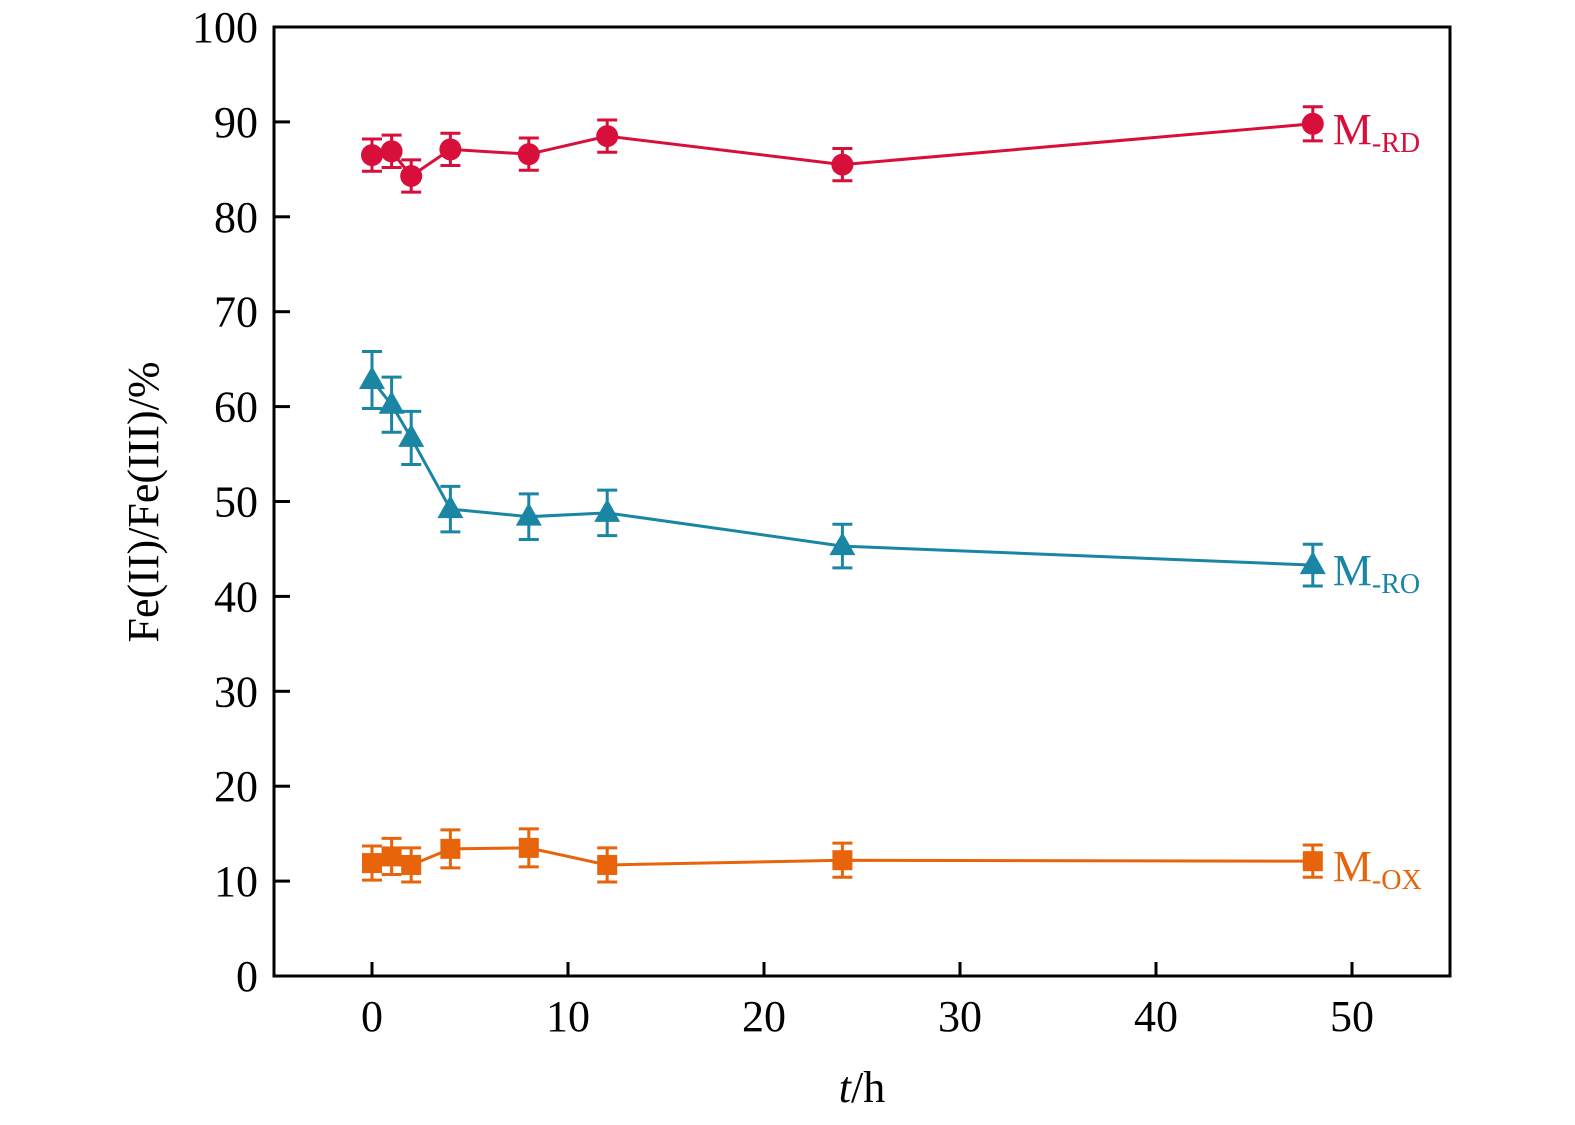 This screenshot has width=1575, height=1125. Describe the element at coordinates (247, 976) in the screenshot. I see `y-tick-label: 0` at that location.